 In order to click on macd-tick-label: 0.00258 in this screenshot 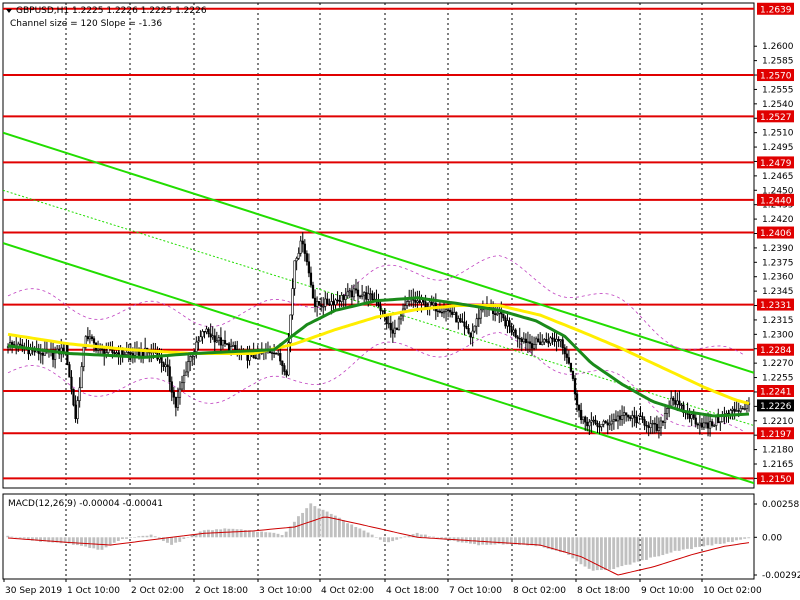, I will do `click(780, 505)`.